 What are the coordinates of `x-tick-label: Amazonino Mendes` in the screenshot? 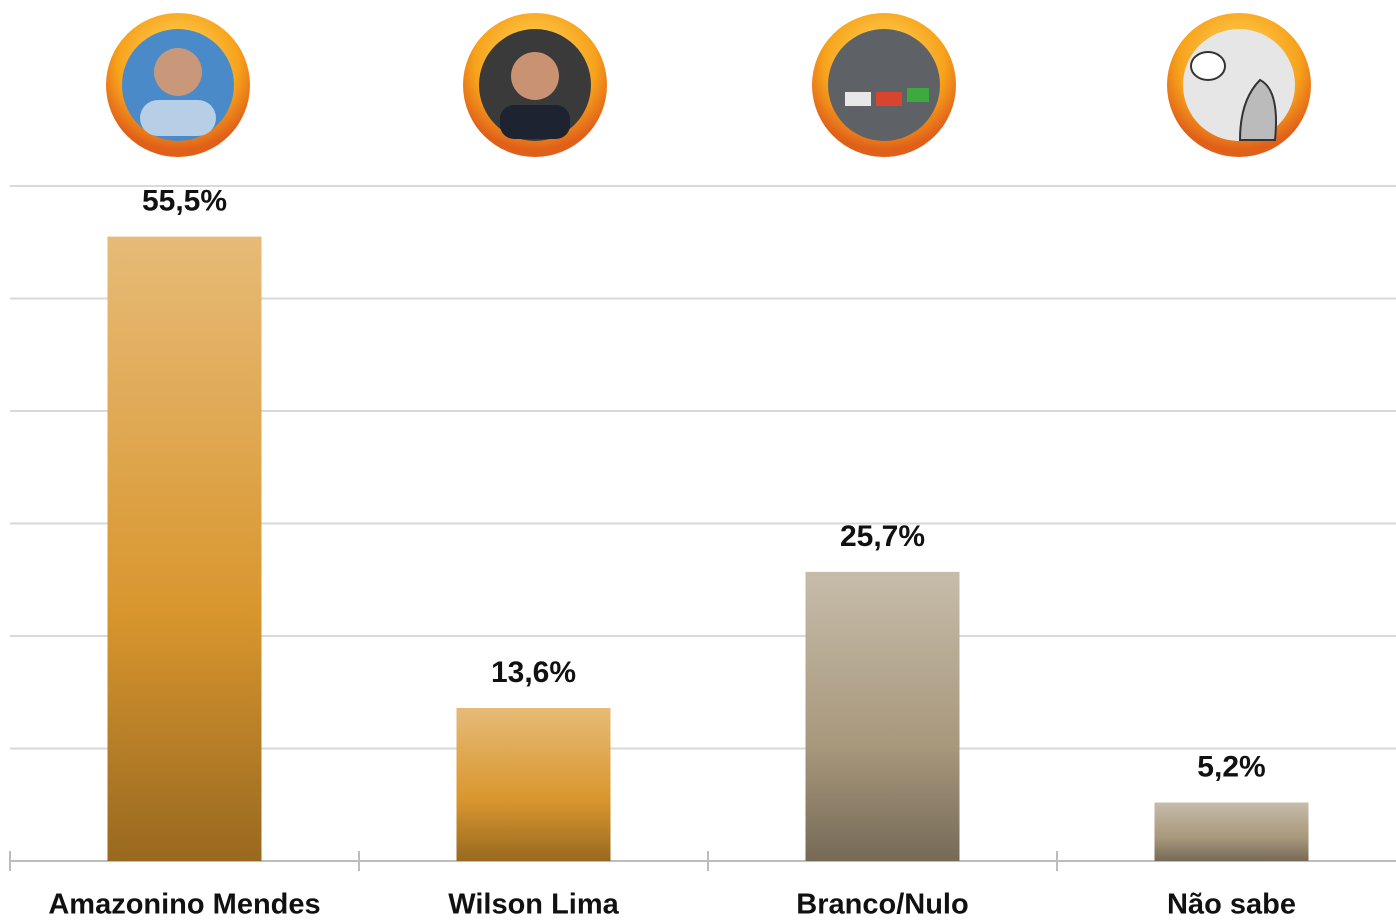 It's located at (184, 905).